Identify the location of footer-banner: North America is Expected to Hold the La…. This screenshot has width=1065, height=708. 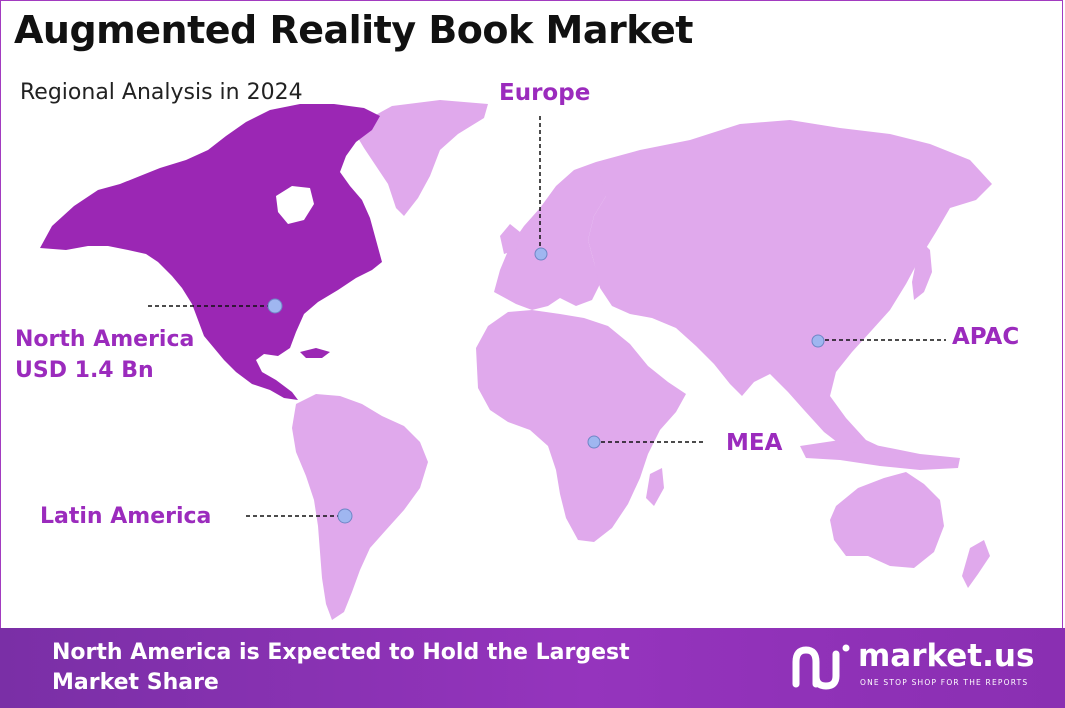
(532, 668).